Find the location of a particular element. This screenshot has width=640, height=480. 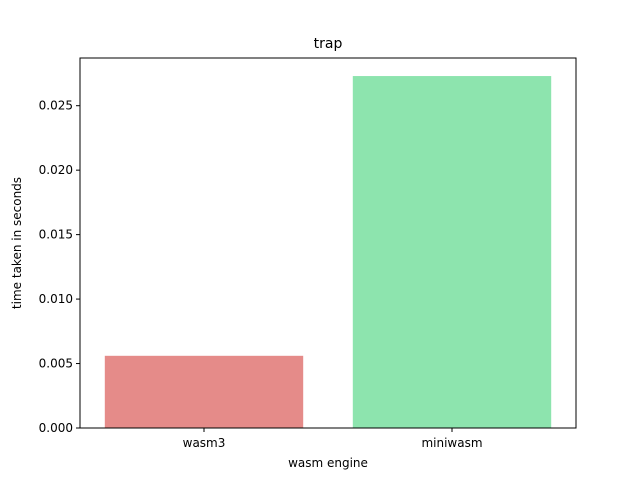

y-tick-label: 0.010 is located at coordinates (56, 299).